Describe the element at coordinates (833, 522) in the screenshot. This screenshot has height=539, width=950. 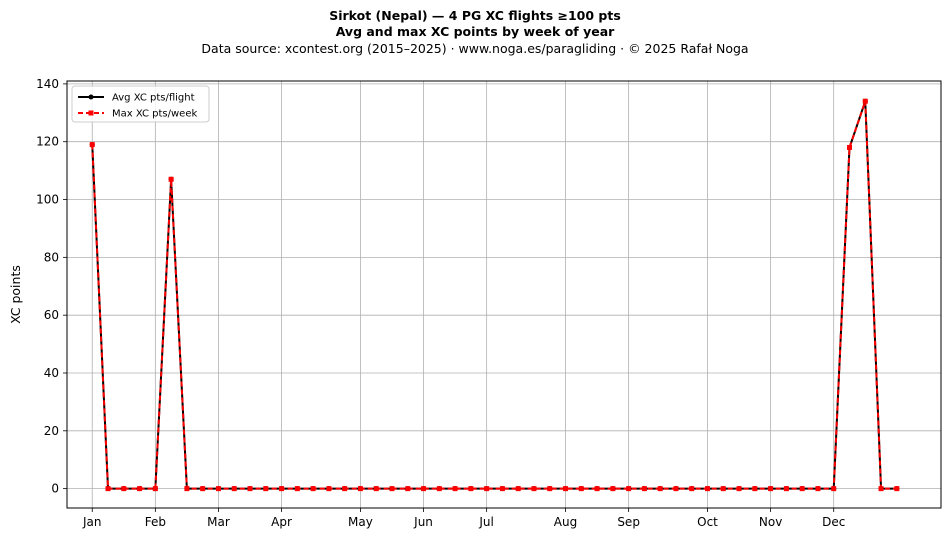
I see `x-tick-label: Dec` at that location.